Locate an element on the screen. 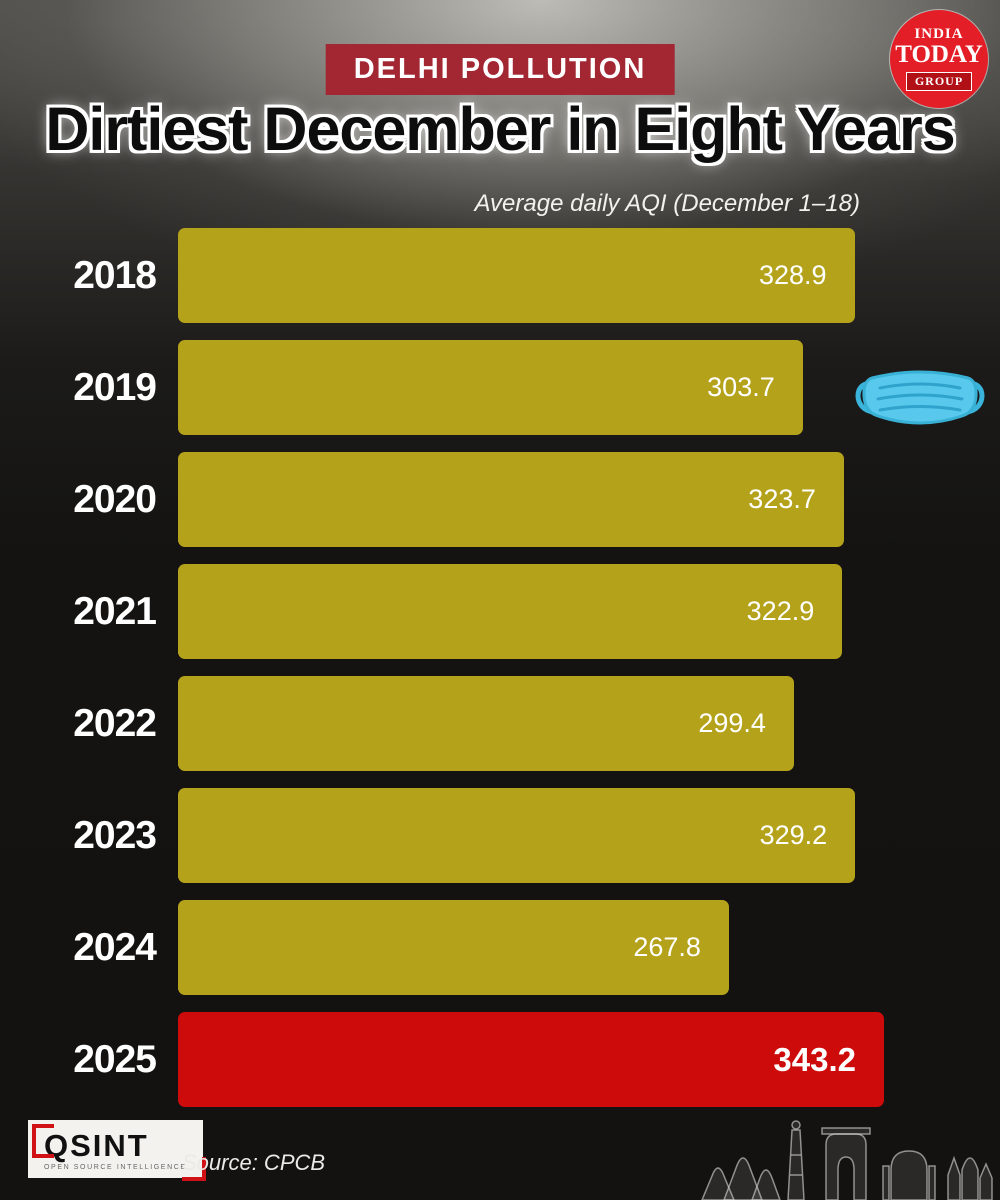 Image resolution: width=1000 pixels, height=1200 pixels. value-label: 303.7 is located at coordinates (741, 387).